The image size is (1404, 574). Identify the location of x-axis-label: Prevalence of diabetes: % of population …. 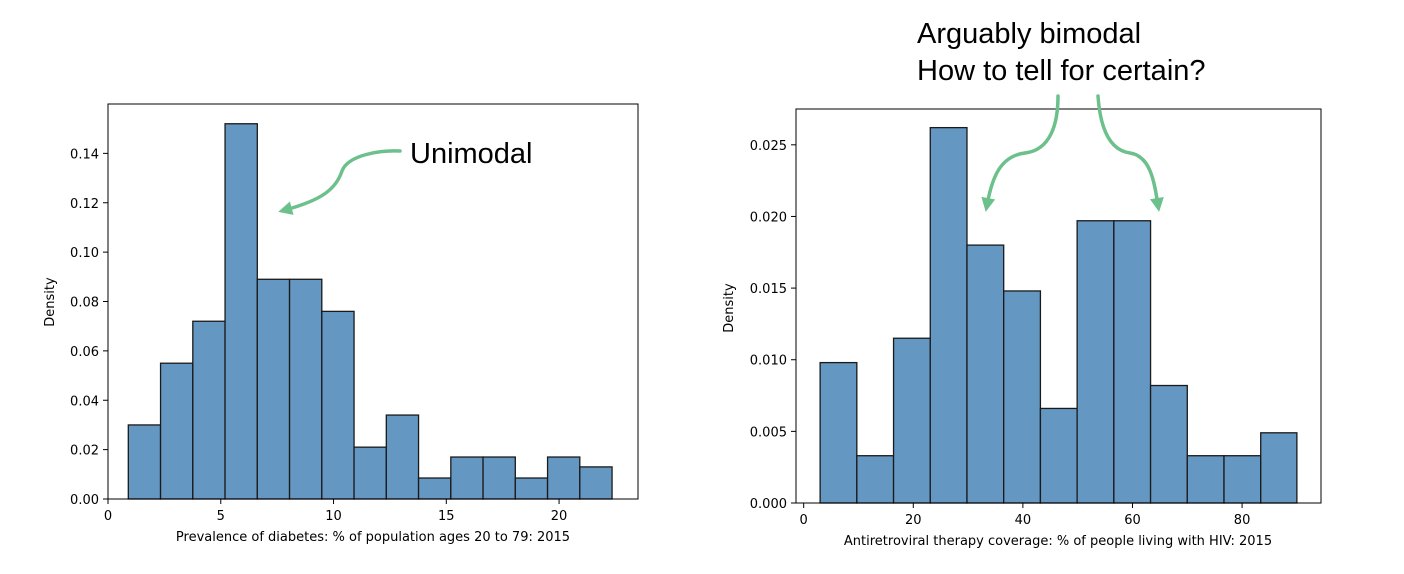
(373, 537).